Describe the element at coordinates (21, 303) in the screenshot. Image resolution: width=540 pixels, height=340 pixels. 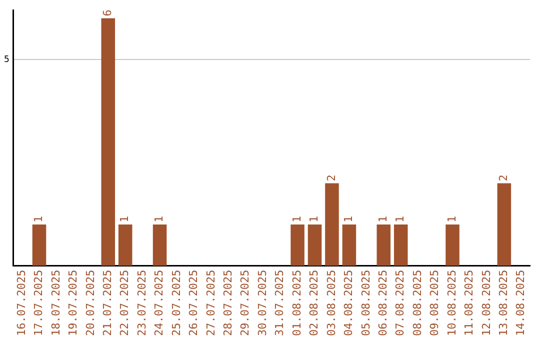
I see `x-tick-label: 16.07.2025` at that location.